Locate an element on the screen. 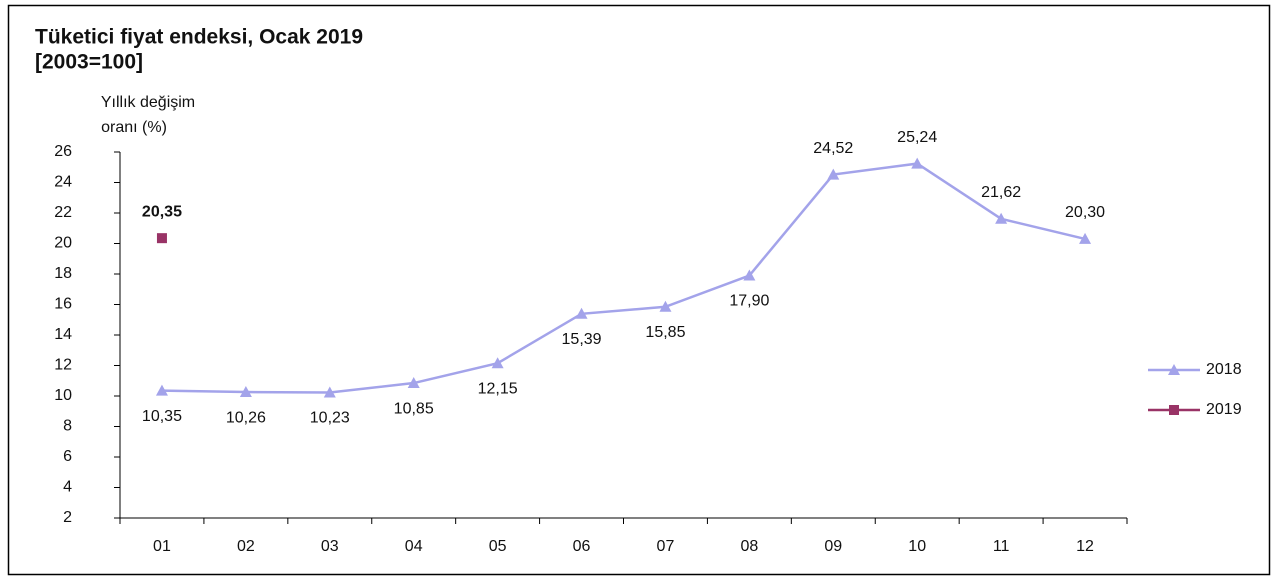 This screenshot has width=1277, height=581. data-label: 25,24 is located at coordinates (917, 137).